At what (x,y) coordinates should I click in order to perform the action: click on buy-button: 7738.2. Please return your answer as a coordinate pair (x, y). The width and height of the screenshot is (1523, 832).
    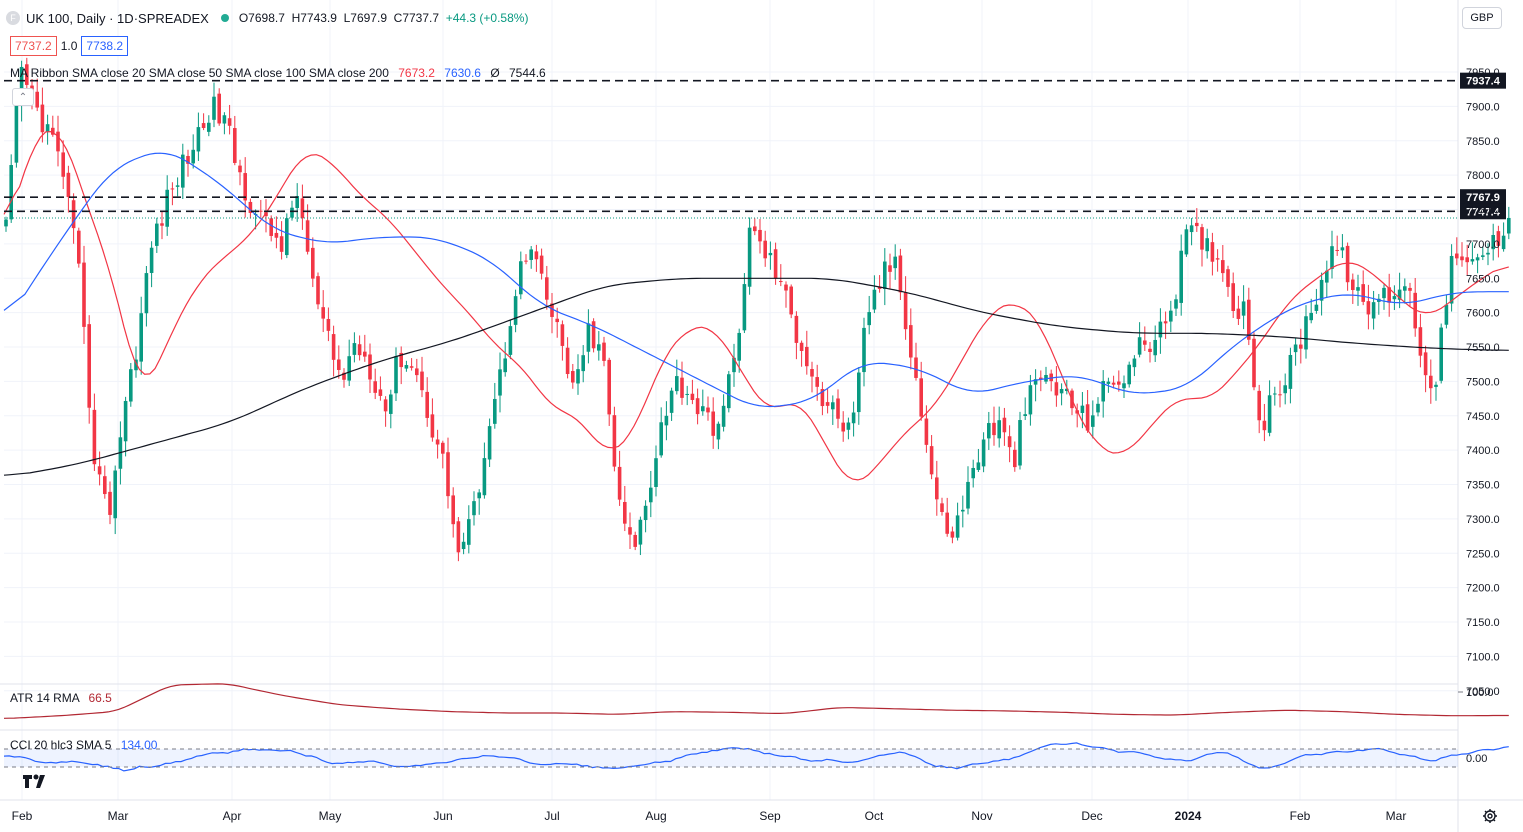
    Looking at the image, I should click on (105, 46).